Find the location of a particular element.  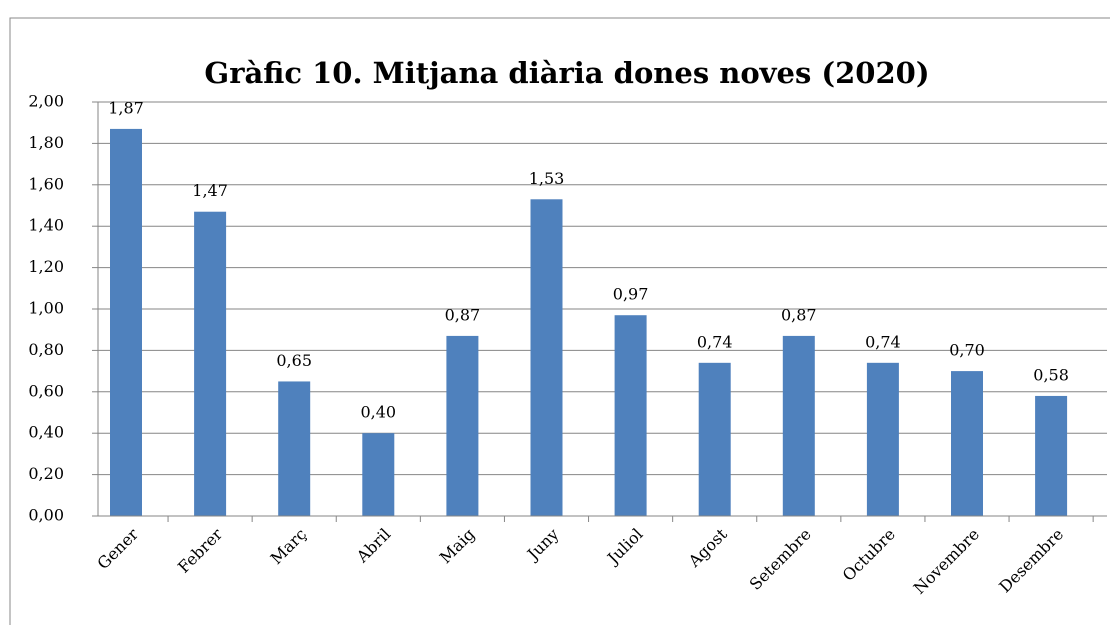

value-label: 0,58 is located at coordinates (1051, 374).